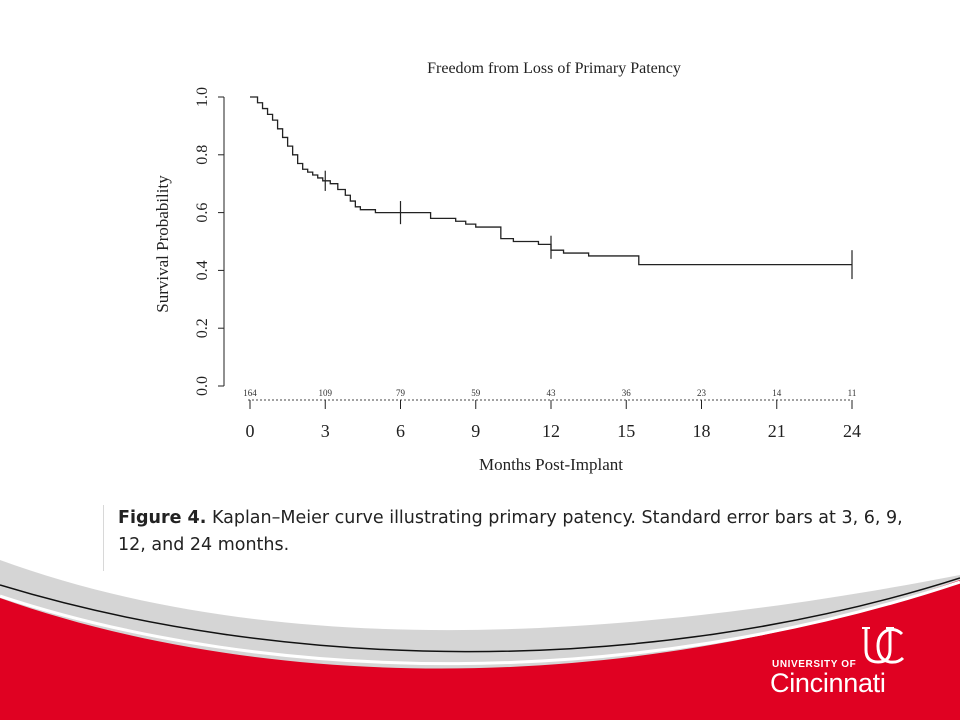 Image resolution: width=960 pixels, height=720 pixels. I want to click on x-tick-label: 21, so click(777, 431).